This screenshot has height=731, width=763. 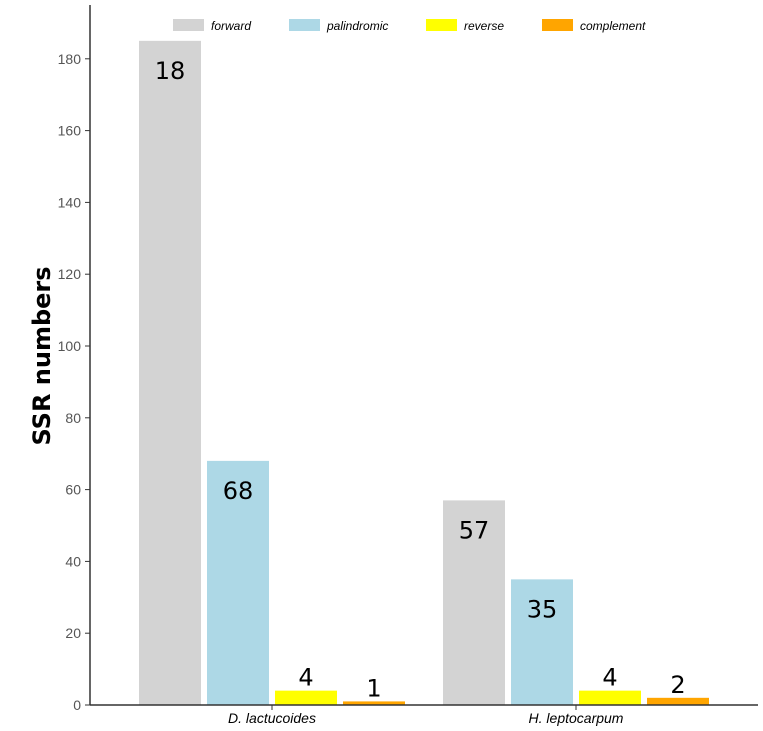 I want to click on legend-label-forward: forward, so click(x=231, y=26).